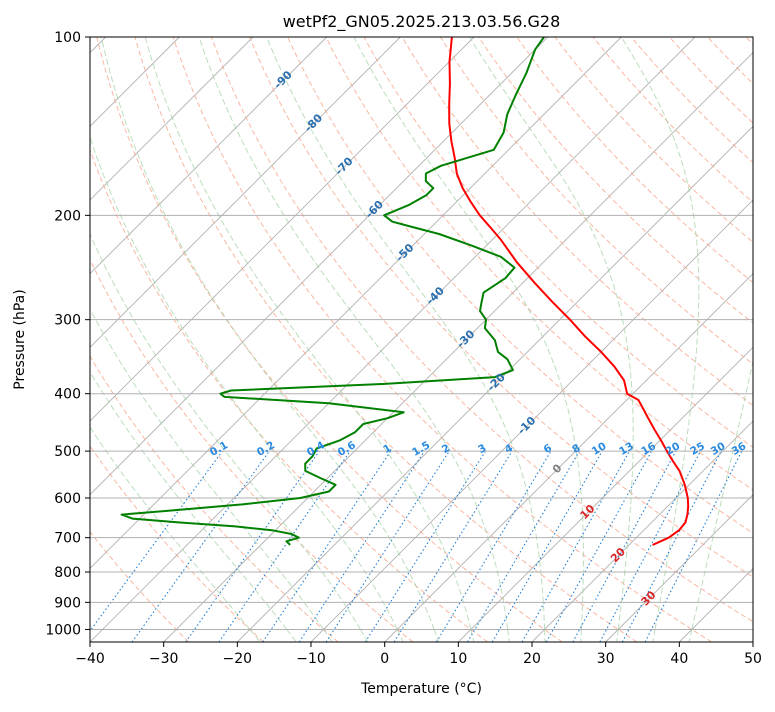 This screenshot has height=712, width=775. I want to click on x-tick-label: 30, so click(606, 659).